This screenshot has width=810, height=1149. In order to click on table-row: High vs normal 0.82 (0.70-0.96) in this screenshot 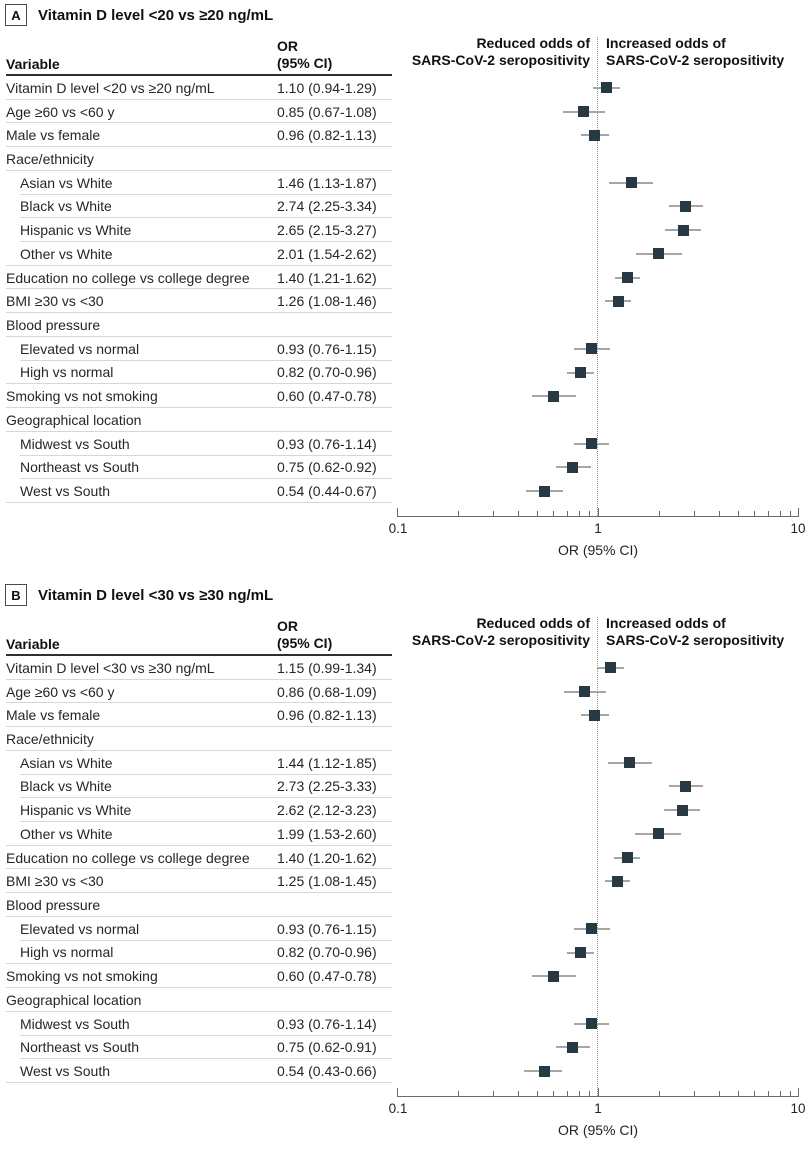, I will do `click(199, 373)`.